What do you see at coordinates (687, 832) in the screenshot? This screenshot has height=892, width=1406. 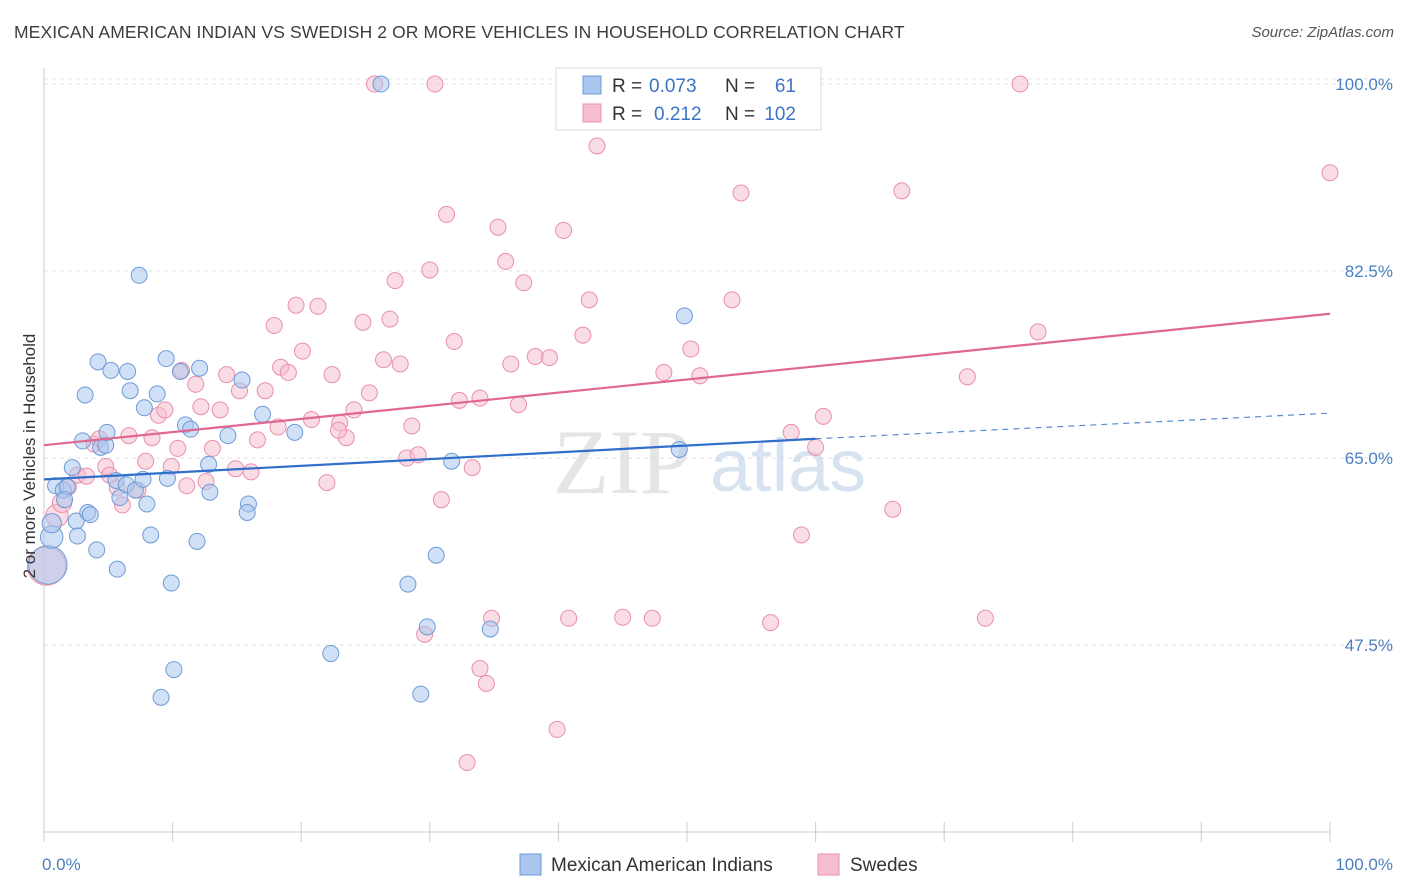 I see `x-axis-ticks` at bounding box center [687, 832].